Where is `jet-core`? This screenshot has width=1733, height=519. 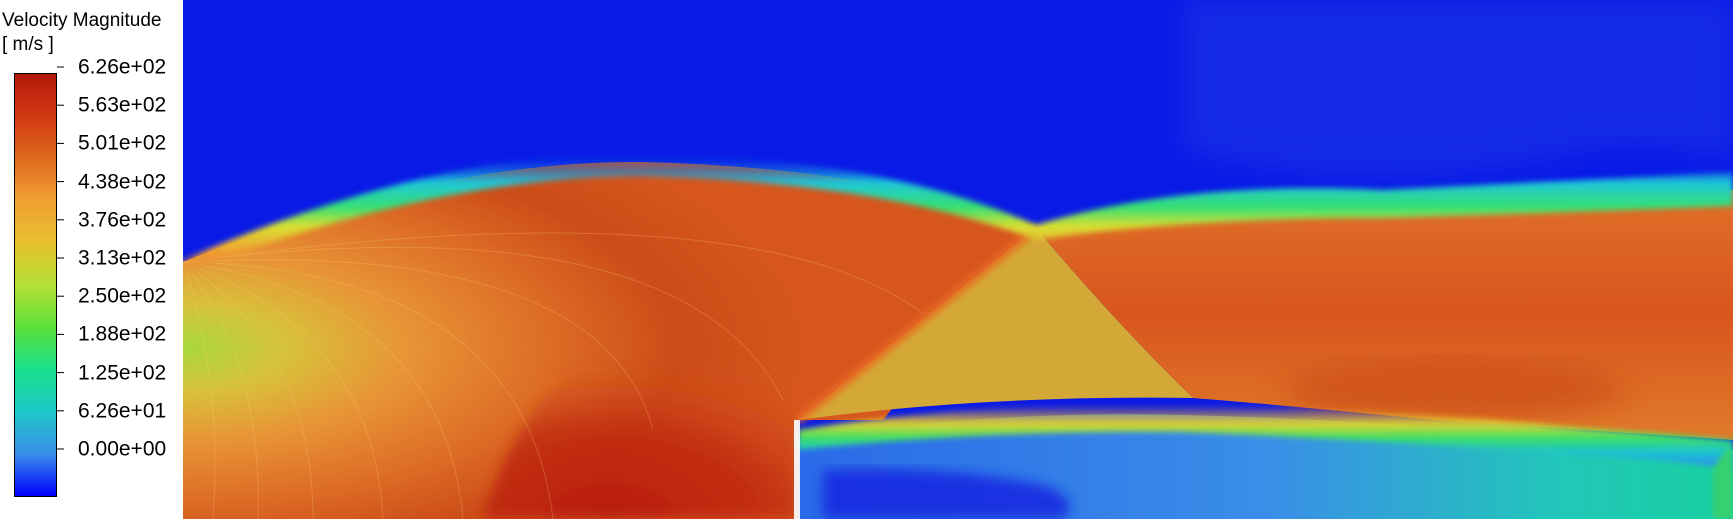
jet-core is located at coordinates (640, 434).